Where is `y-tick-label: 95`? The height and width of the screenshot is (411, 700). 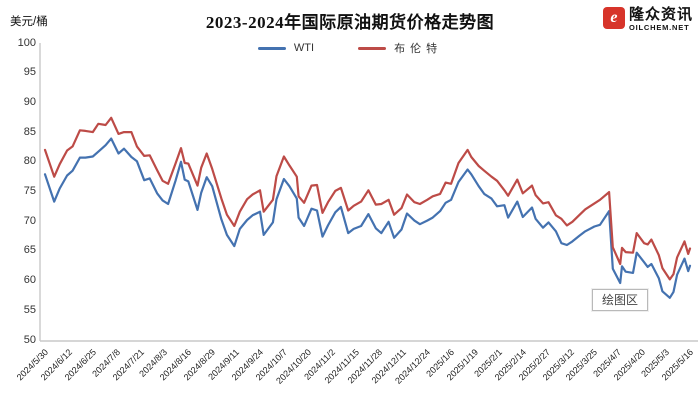 y-tick-label: 95 is located at coordinates (29, 72).